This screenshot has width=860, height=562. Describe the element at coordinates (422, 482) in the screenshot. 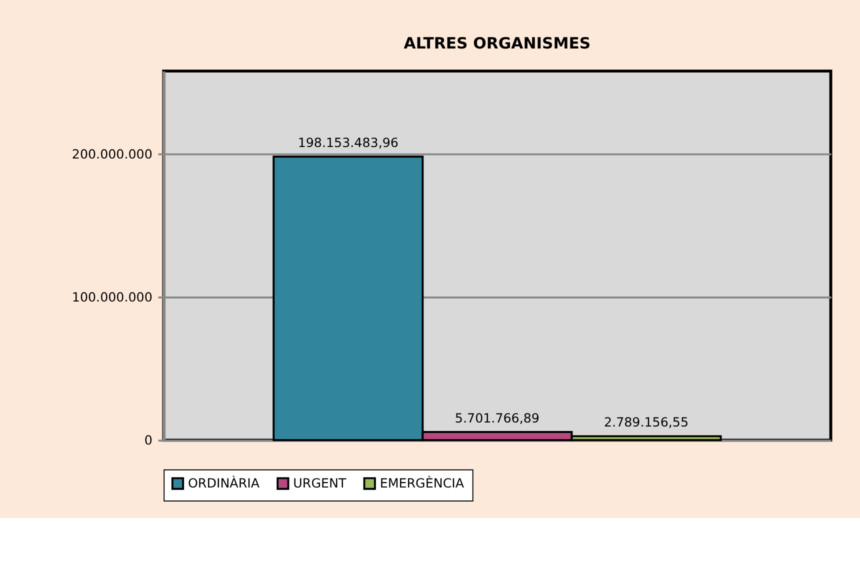

I see `legend-label: EMERGÈNCIA` at that location.